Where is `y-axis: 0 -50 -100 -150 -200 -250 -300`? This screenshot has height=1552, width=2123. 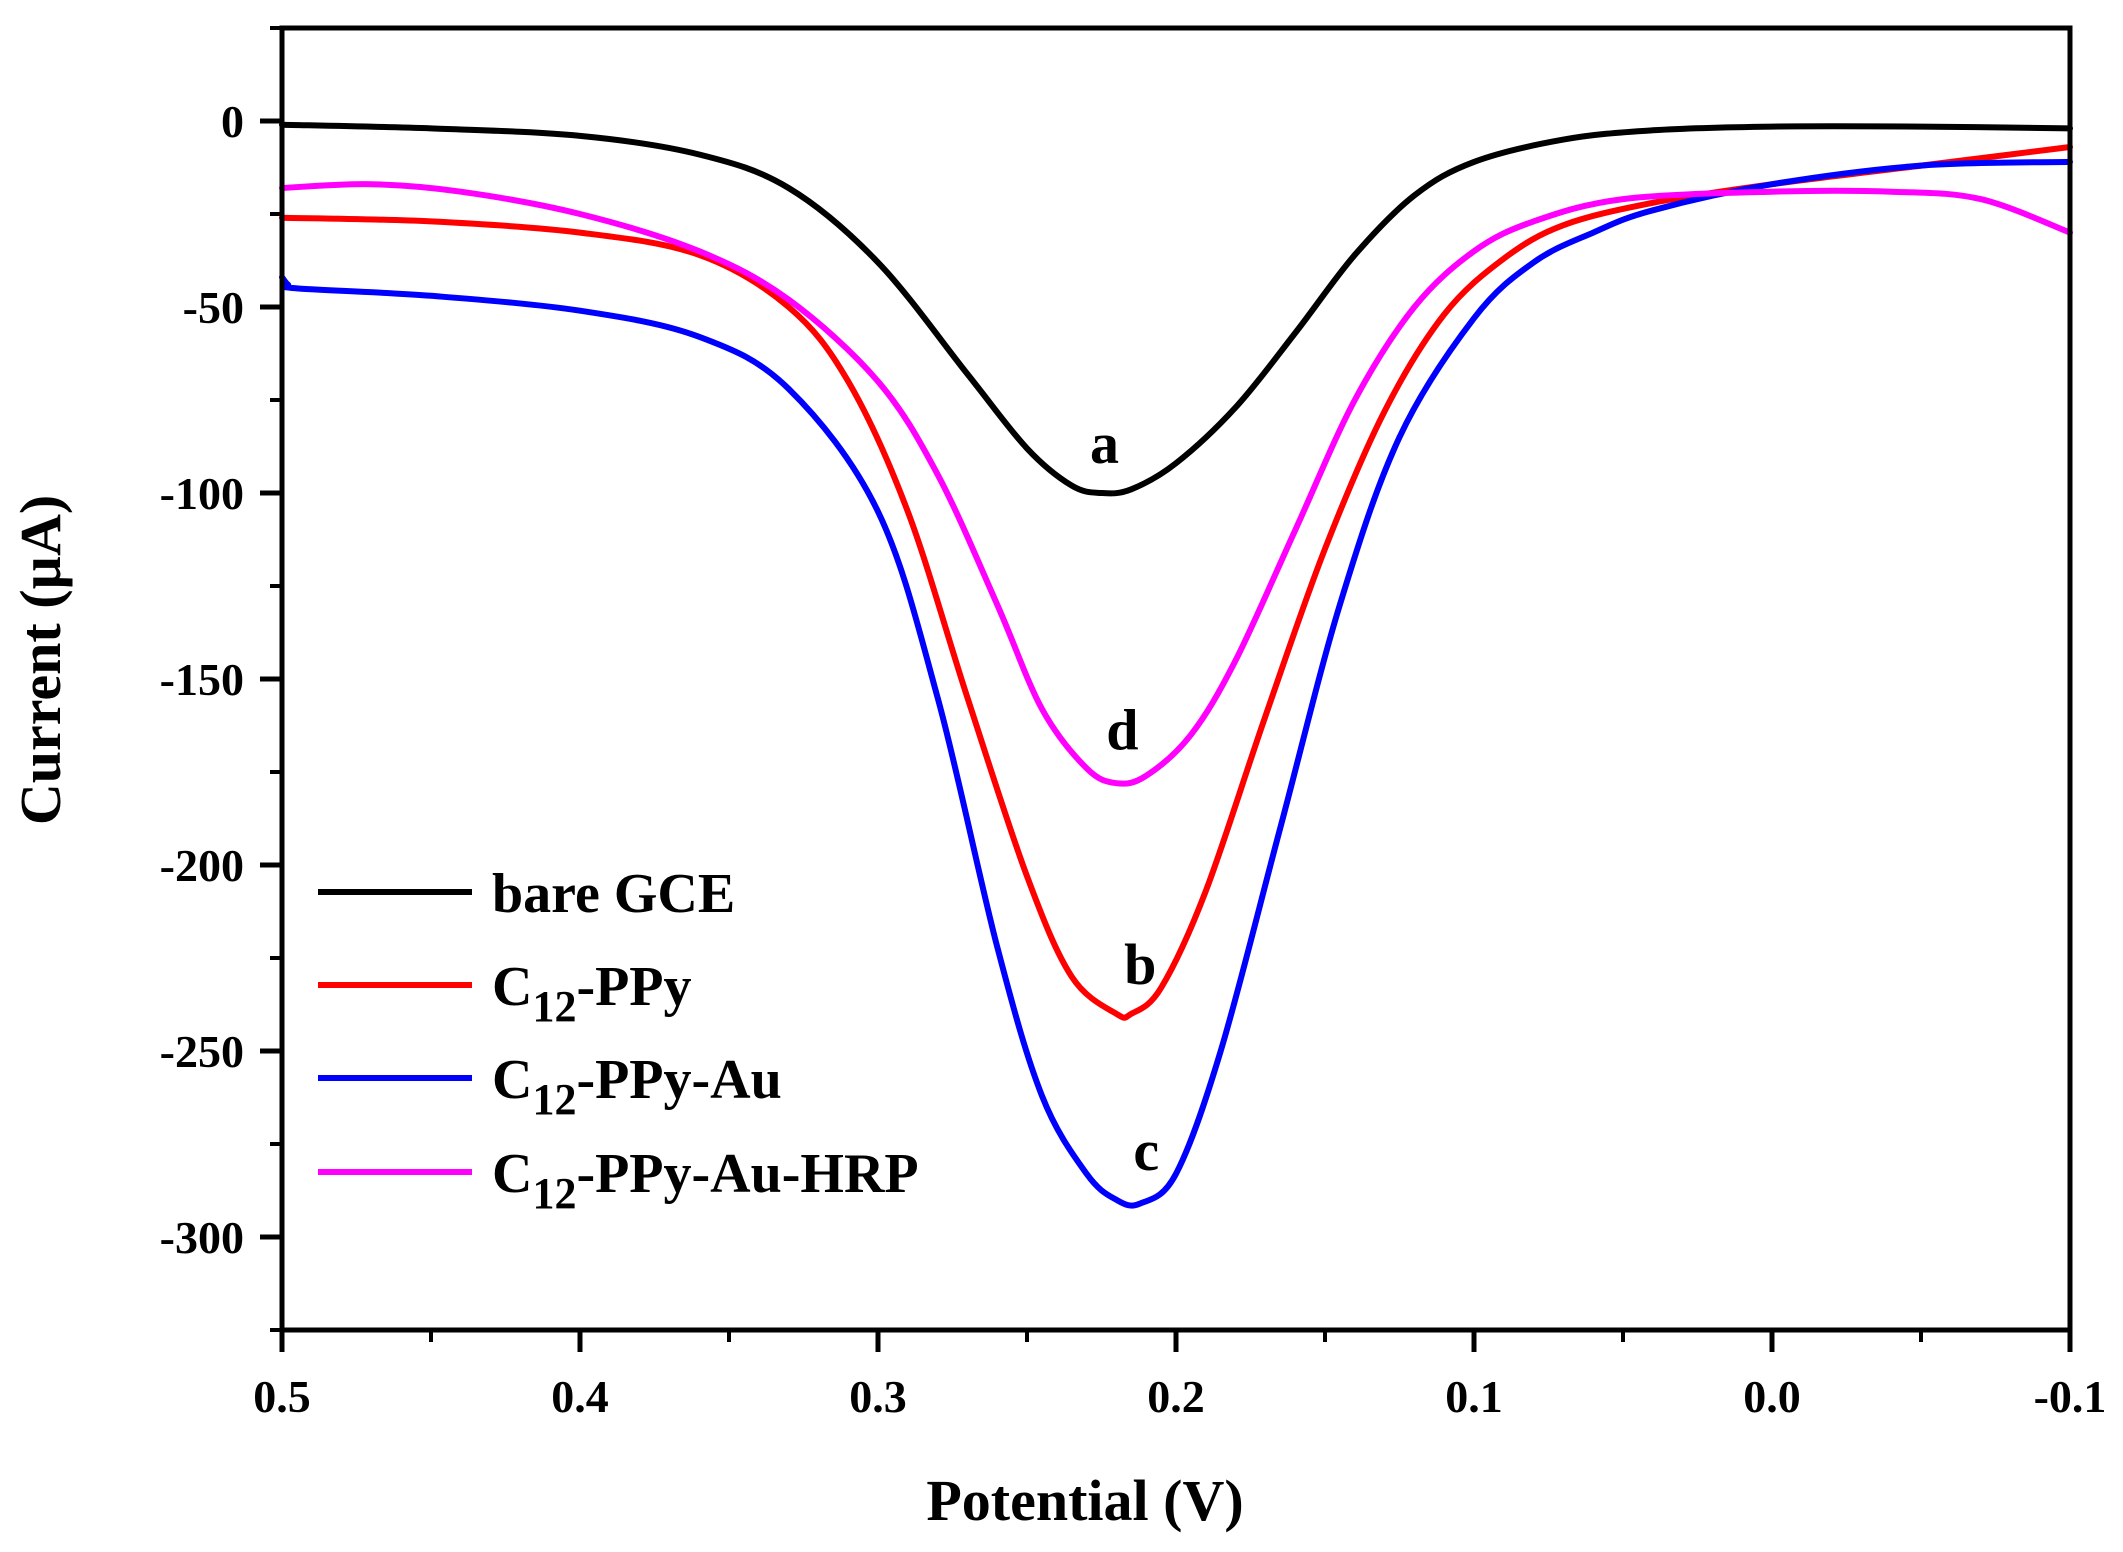 y-axis: 0 -50 -100 -150 -200 -250 -300 is located at coordinates (221, 679).